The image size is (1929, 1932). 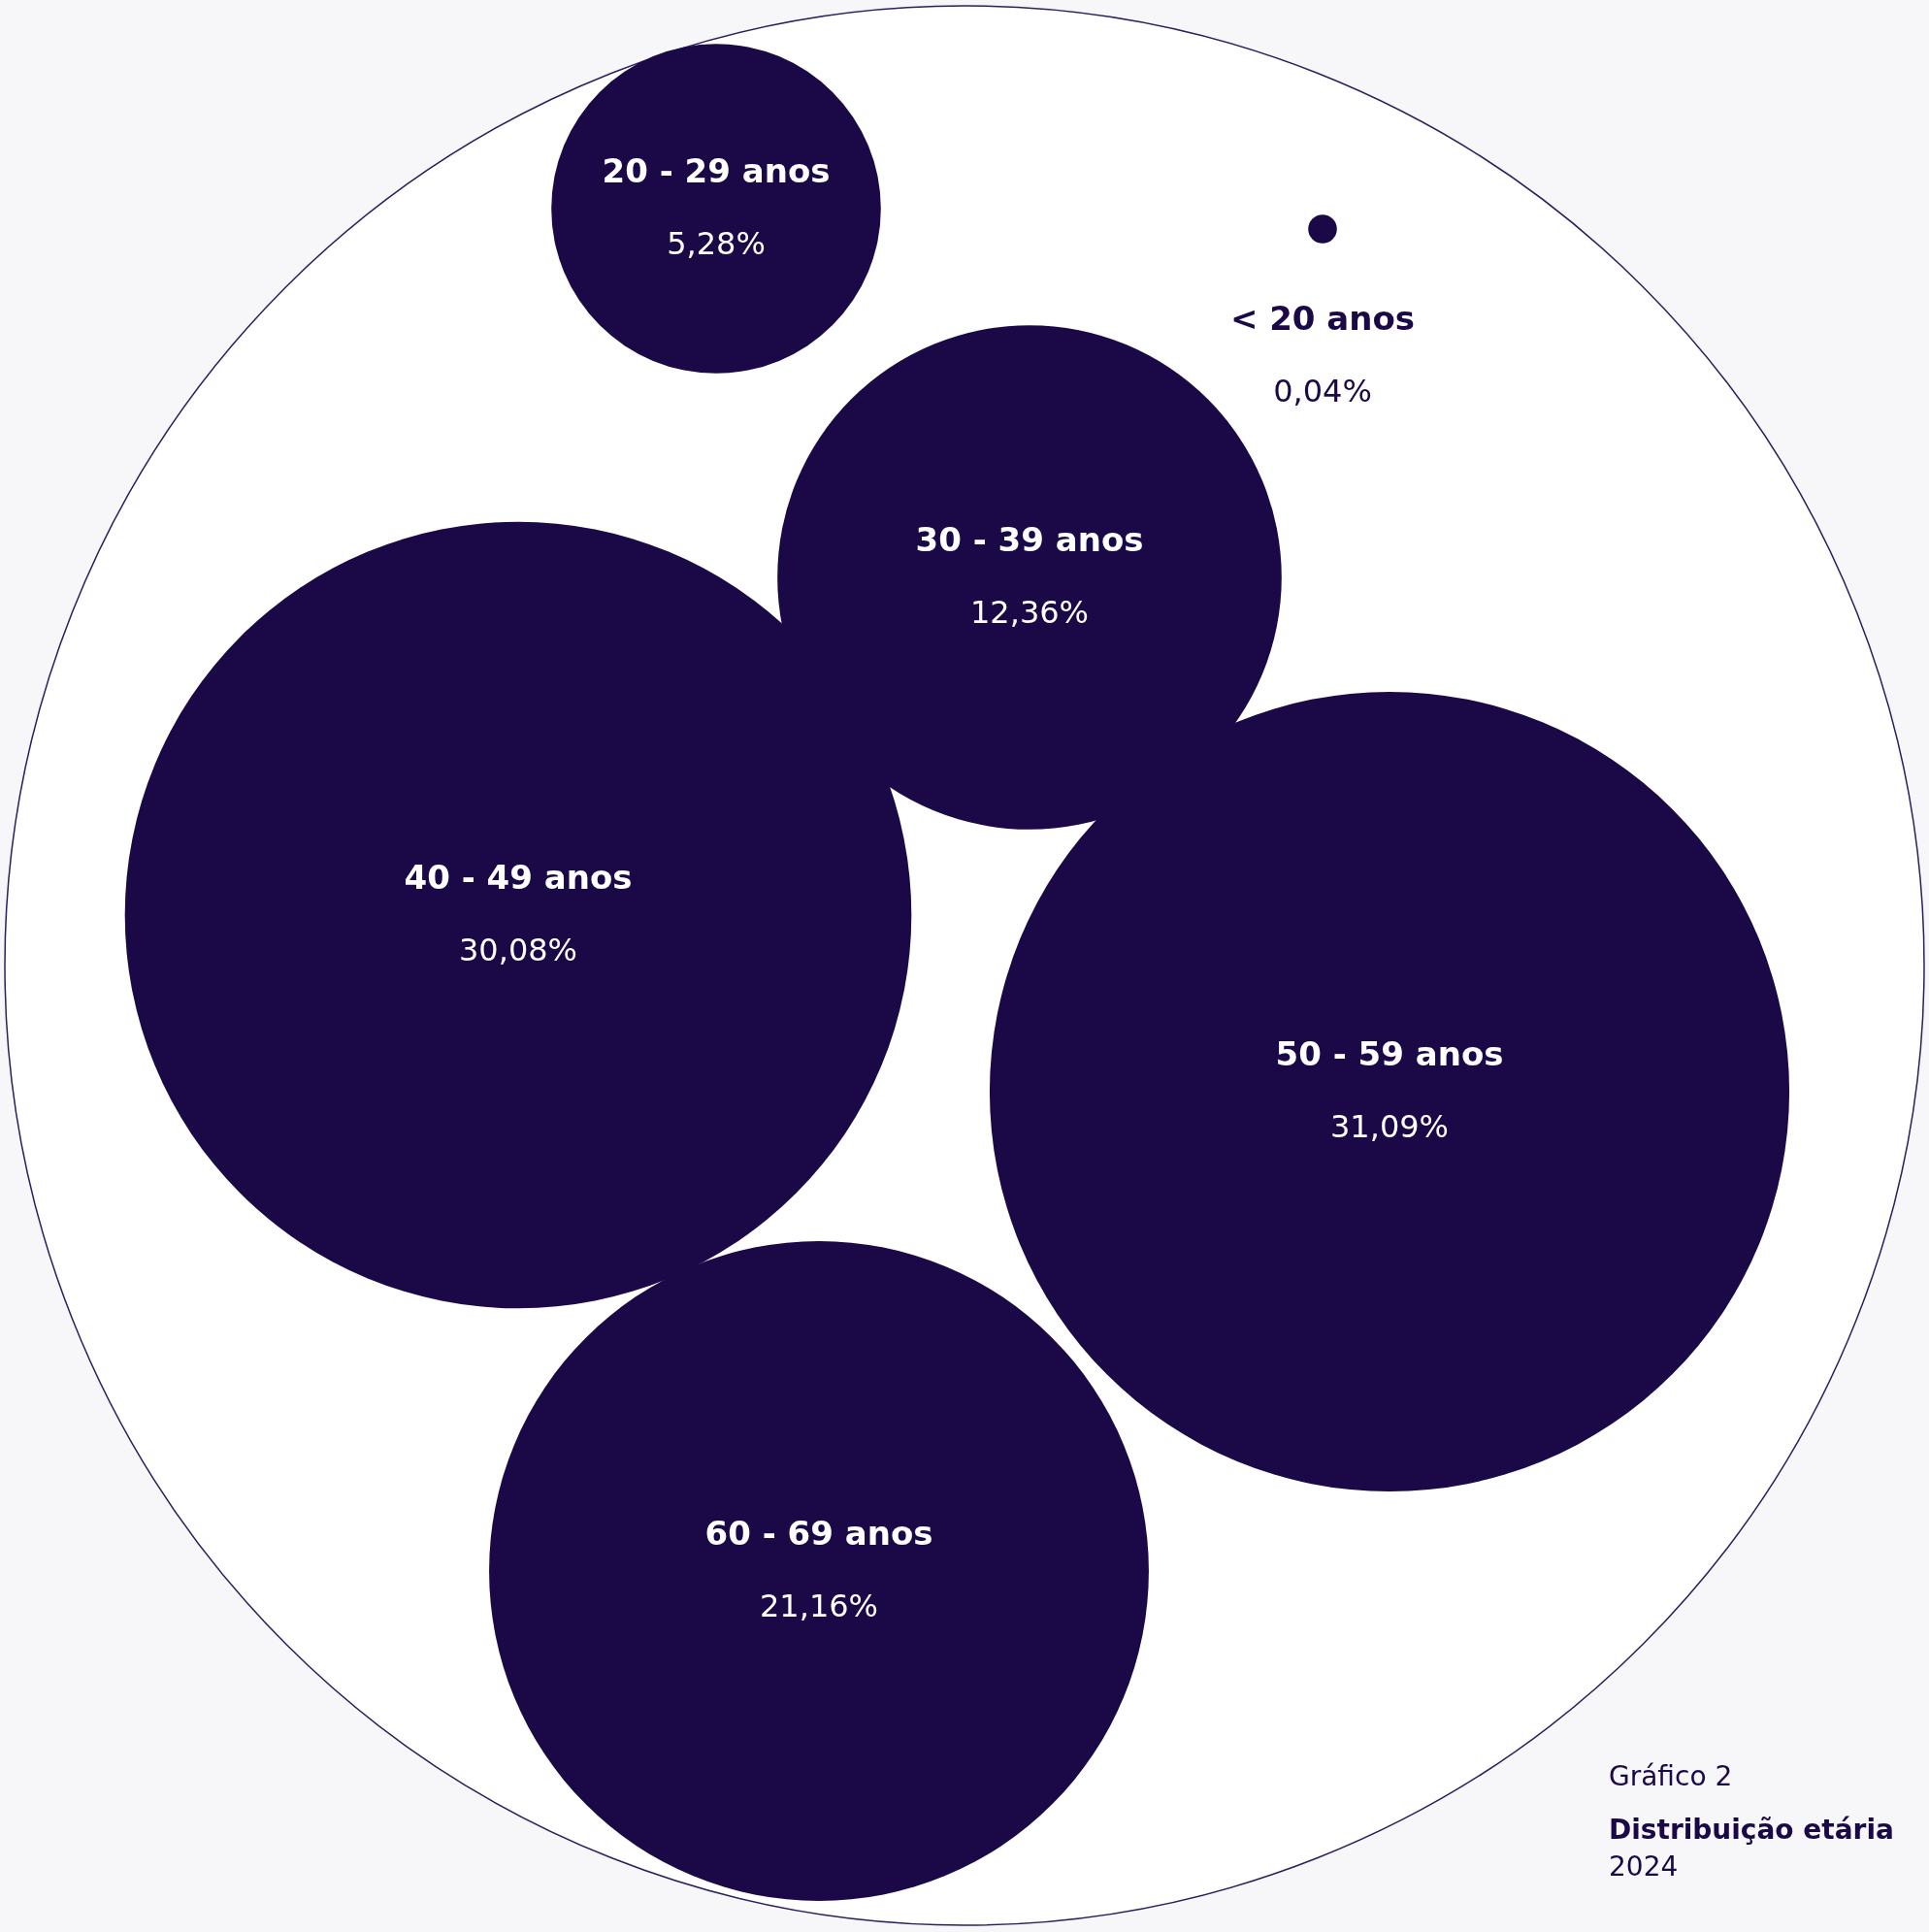 What do you see at coordinates (1029, 539) in the screenshot?
I see `category-label: 30 - 39 anos` at bounding box center [1029, 539].